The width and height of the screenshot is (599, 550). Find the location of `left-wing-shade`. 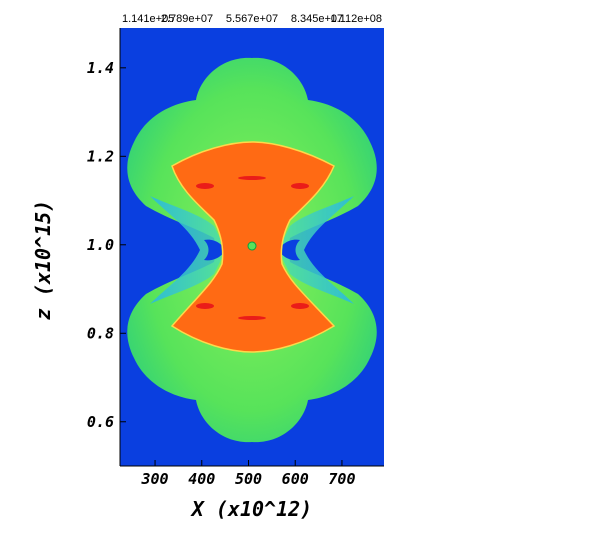

left-wing-shade is located at coordinates (188, 250).